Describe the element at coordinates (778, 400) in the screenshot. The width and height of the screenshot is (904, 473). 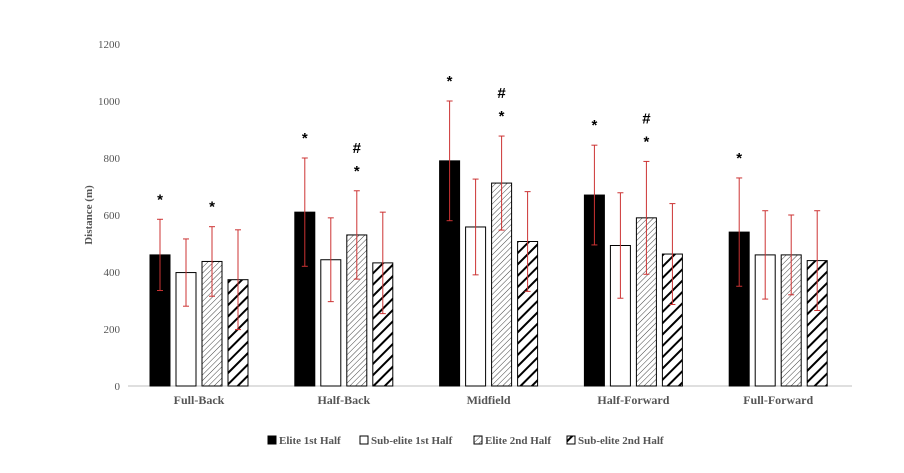
I see `x-category-label: Full-Forward` at that location.